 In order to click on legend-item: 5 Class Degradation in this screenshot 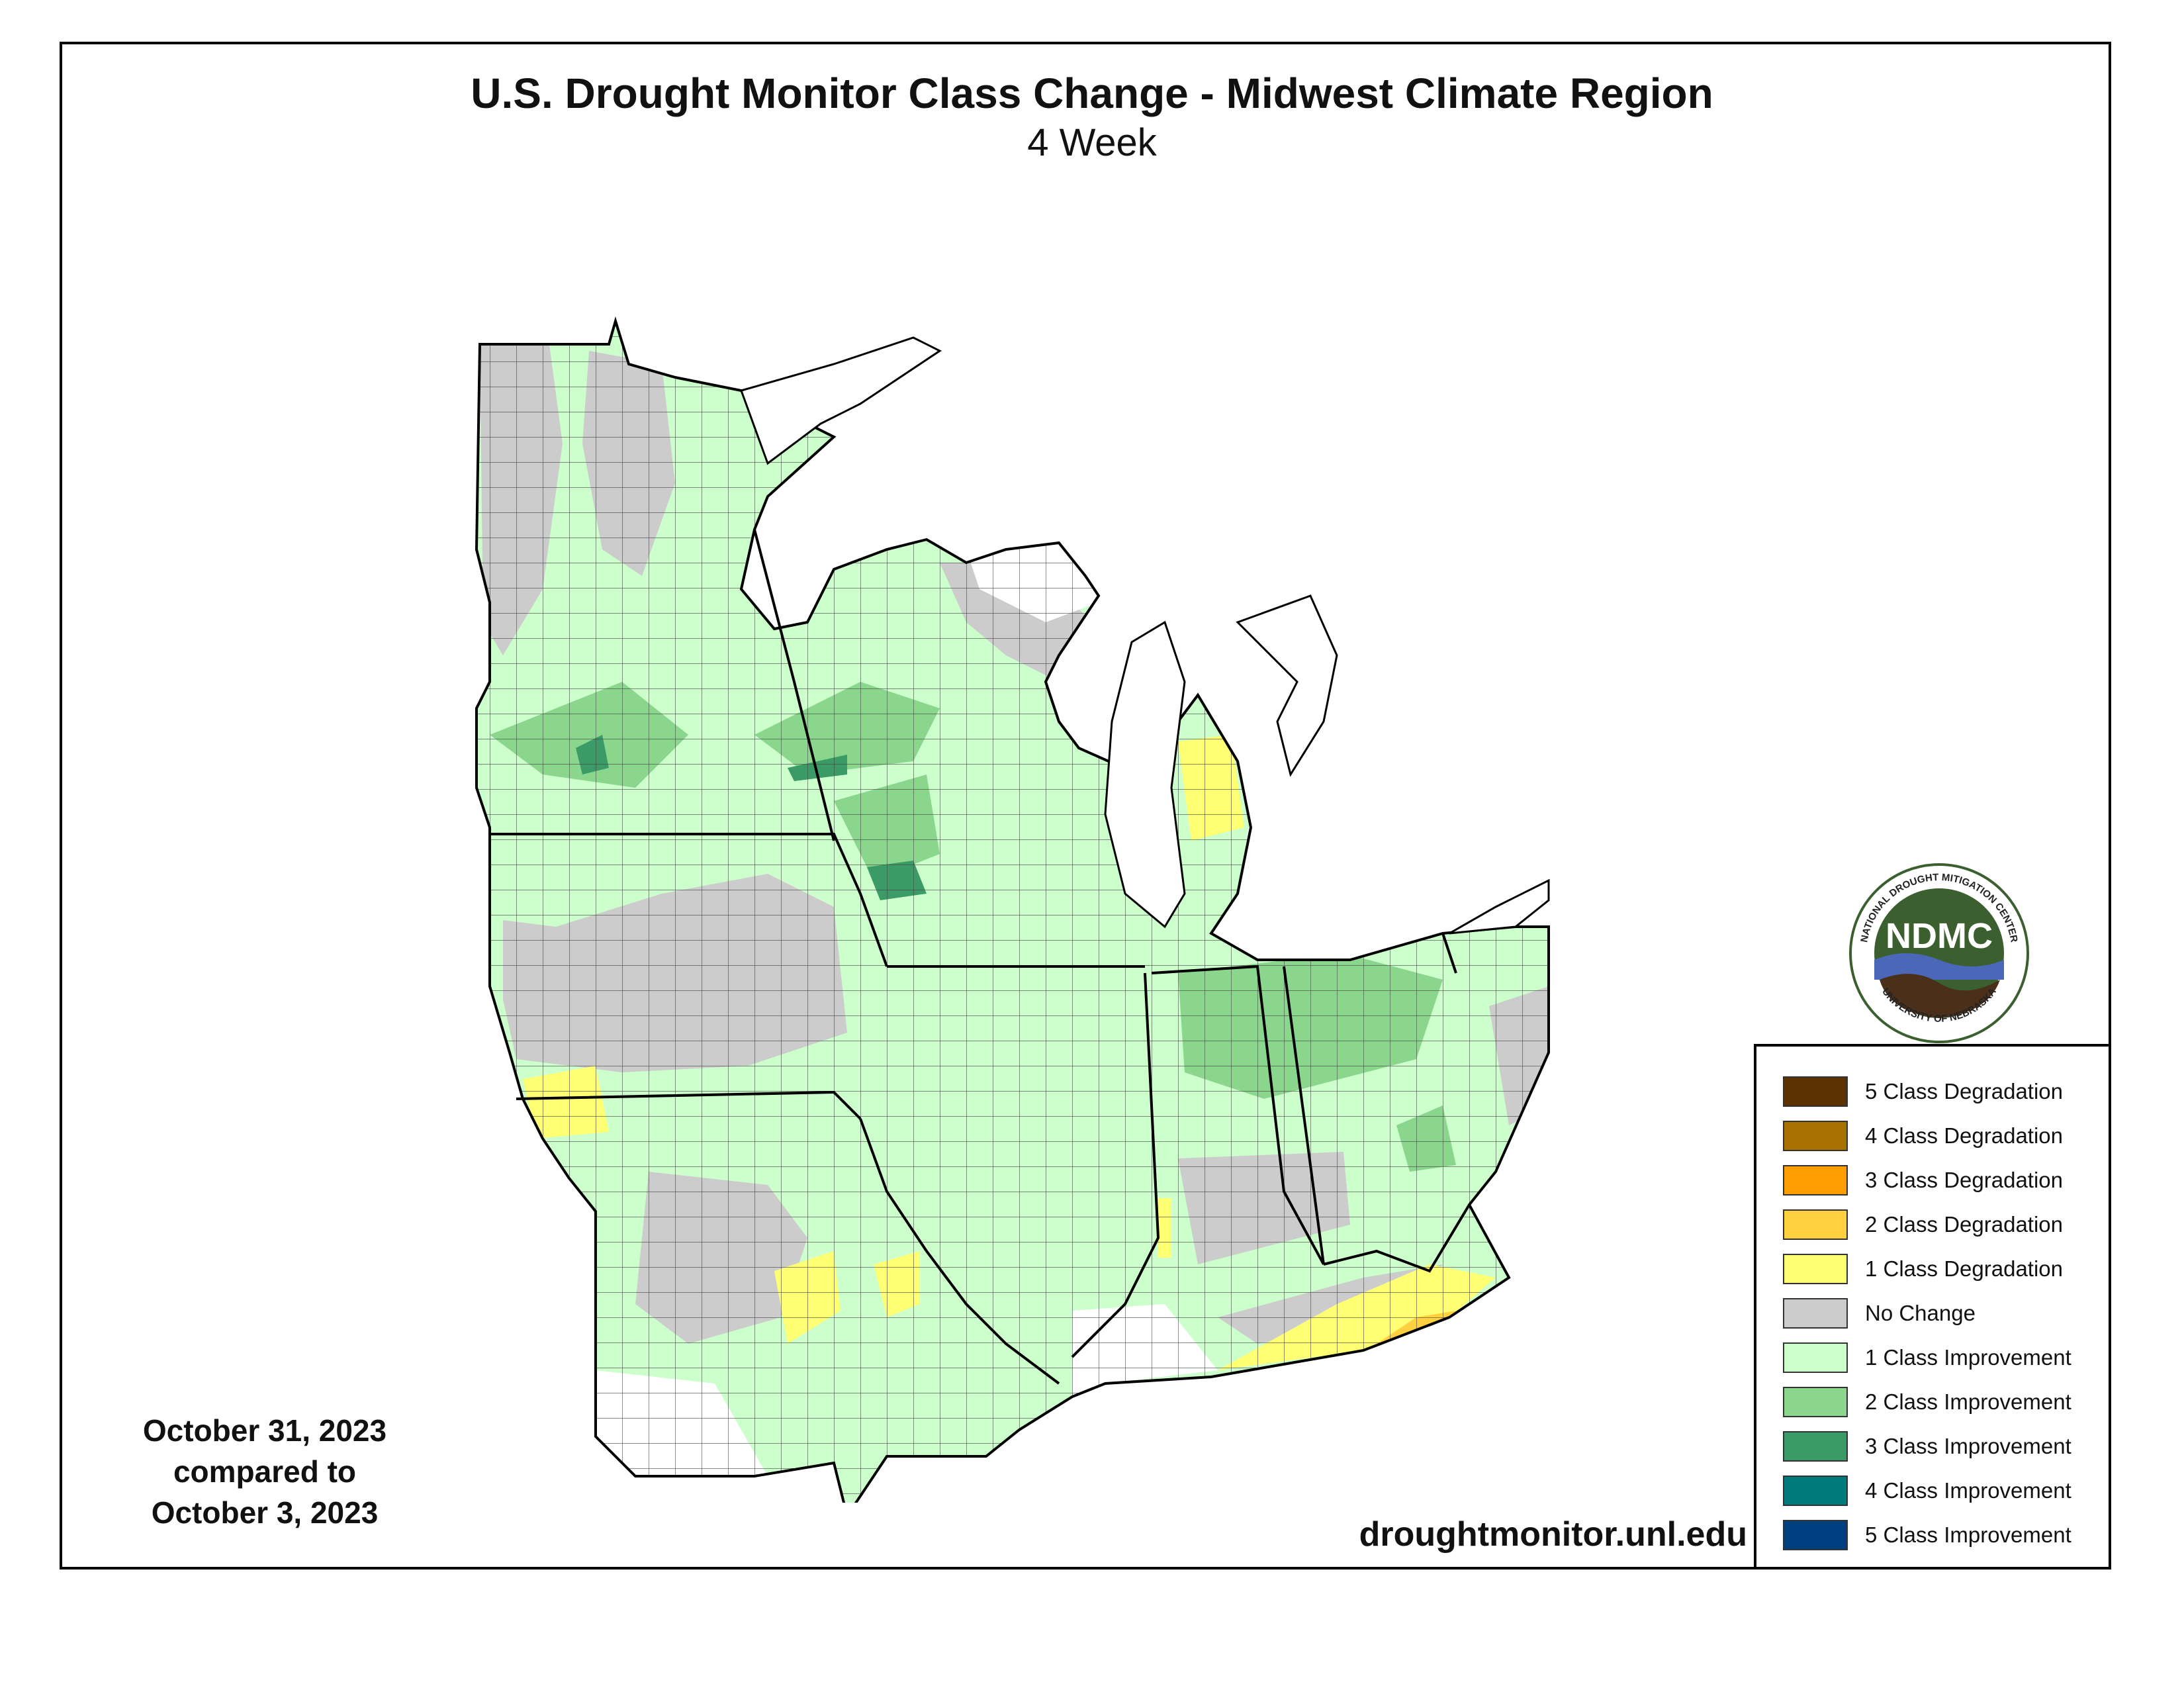, I will do `click(1932, 1091)`.